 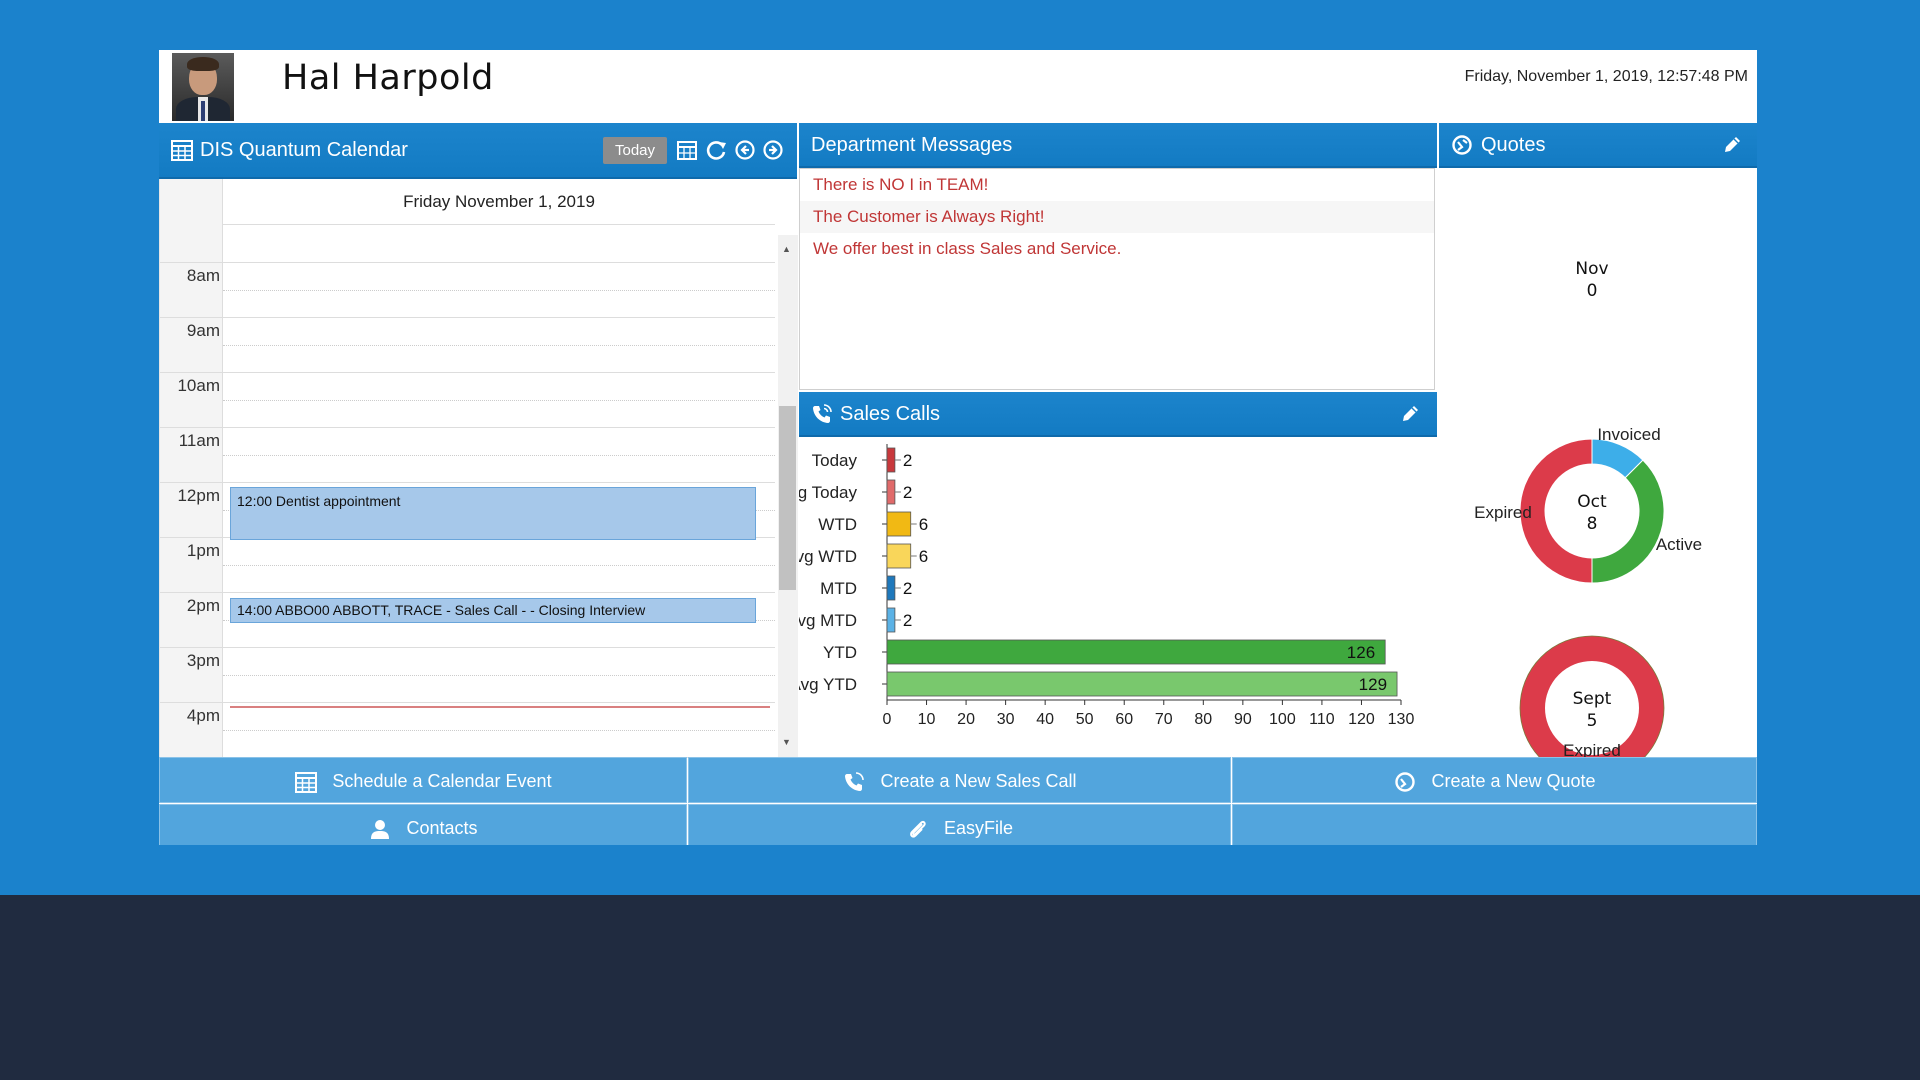 I want to click on today-button: Today, so click(x=635, y=150).